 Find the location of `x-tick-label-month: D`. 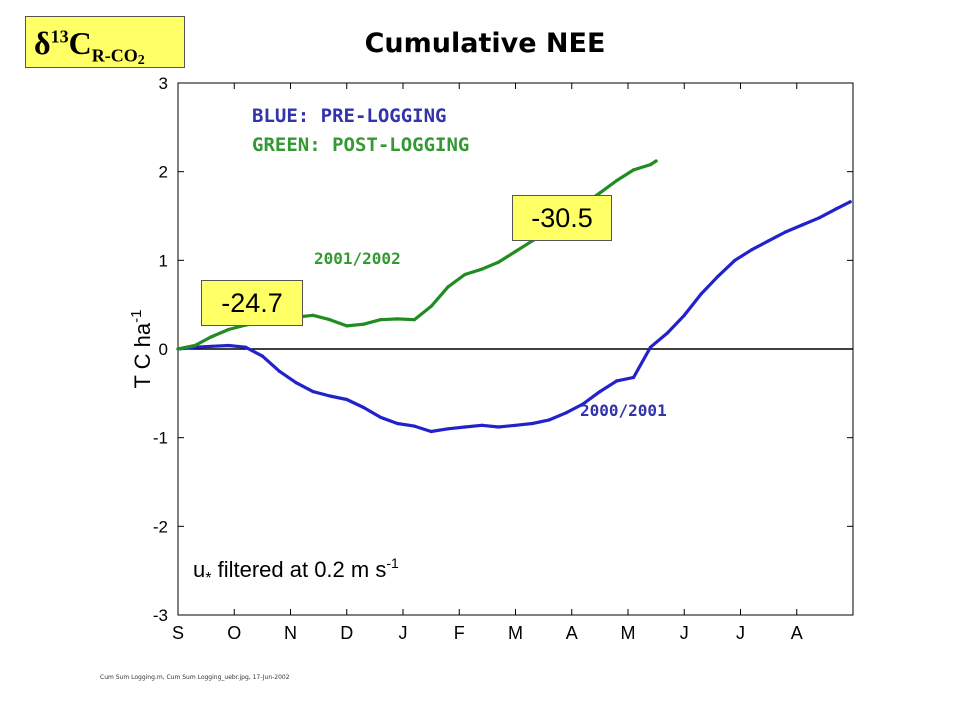

x-tick-label-month: D is located at coordinates (346, 633).